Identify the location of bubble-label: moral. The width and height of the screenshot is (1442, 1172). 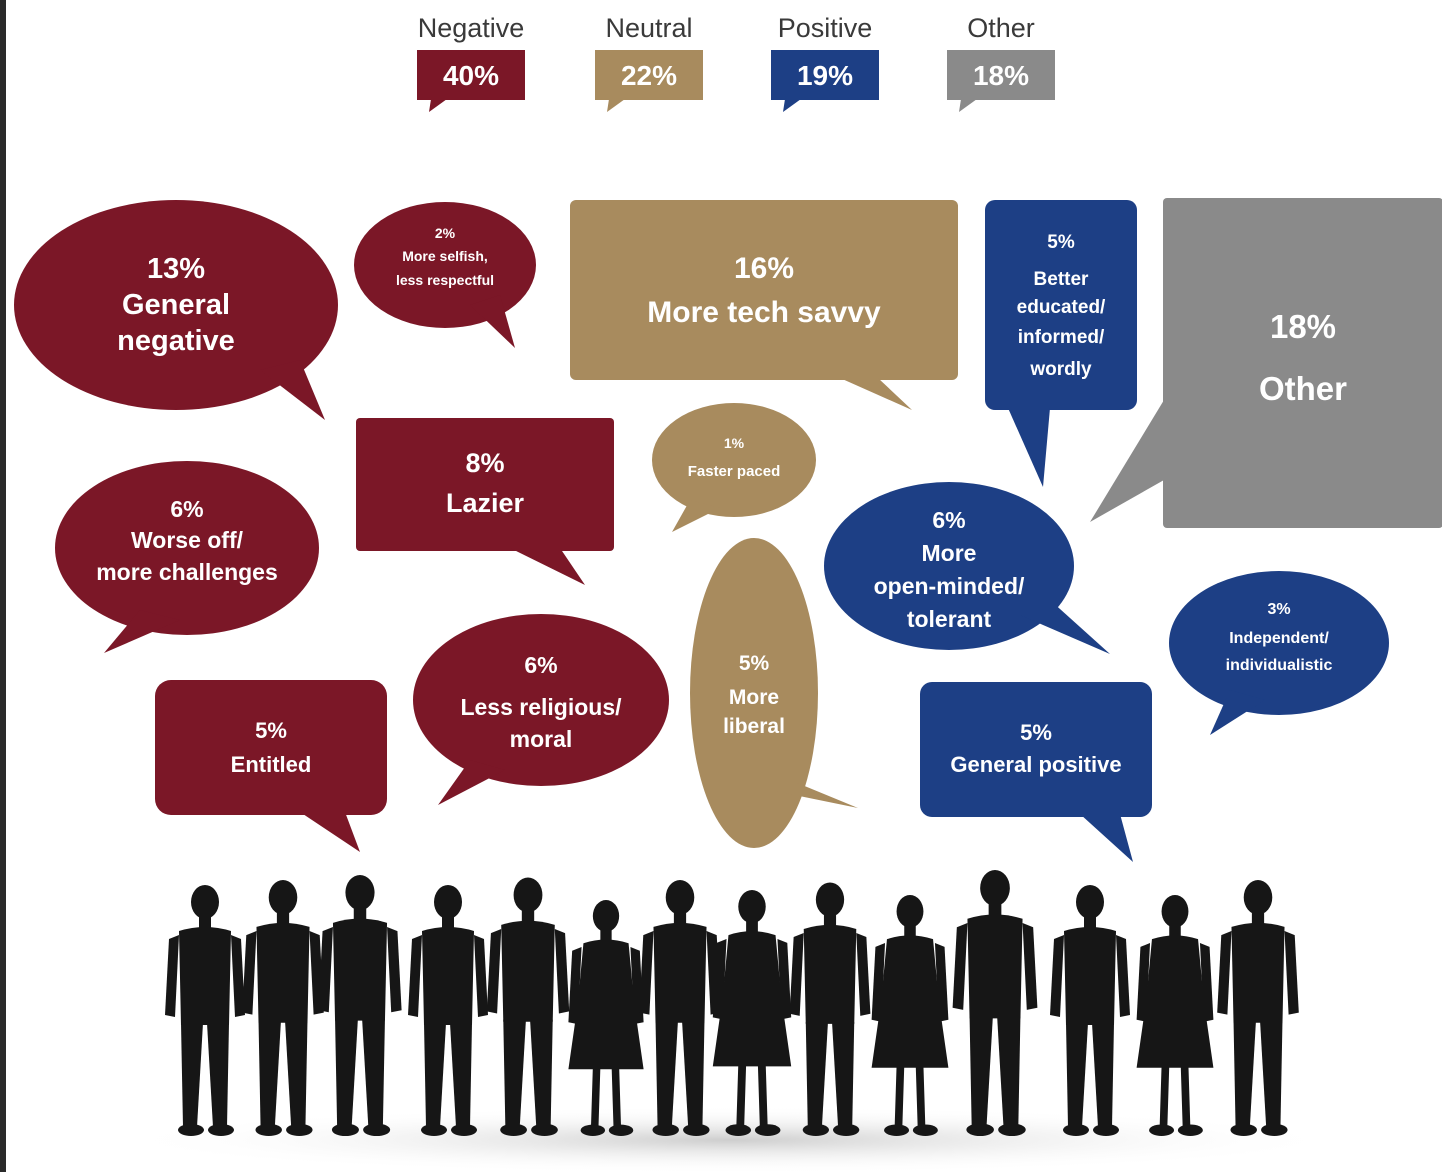
(541, 739).